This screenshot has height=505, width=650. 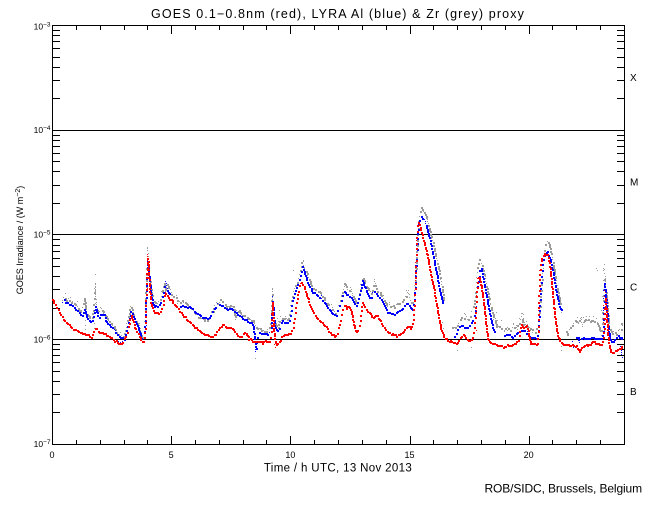 What do you see at coordinates (338, 469) in the screenshot?
I see `svg-text: Time / h UTC, 13 Nov 2013` at bounding box center [338, 469].